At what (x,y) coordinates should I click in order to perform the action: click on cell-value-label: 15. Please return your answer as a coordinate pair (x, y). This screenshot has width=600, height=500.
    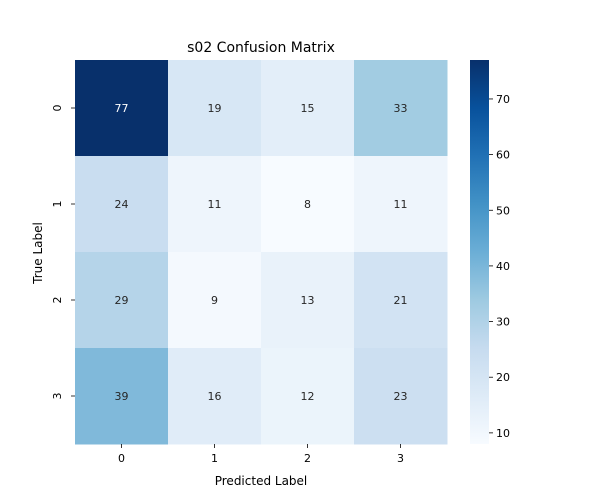
    Looking at the image, I should click on (308, 108).